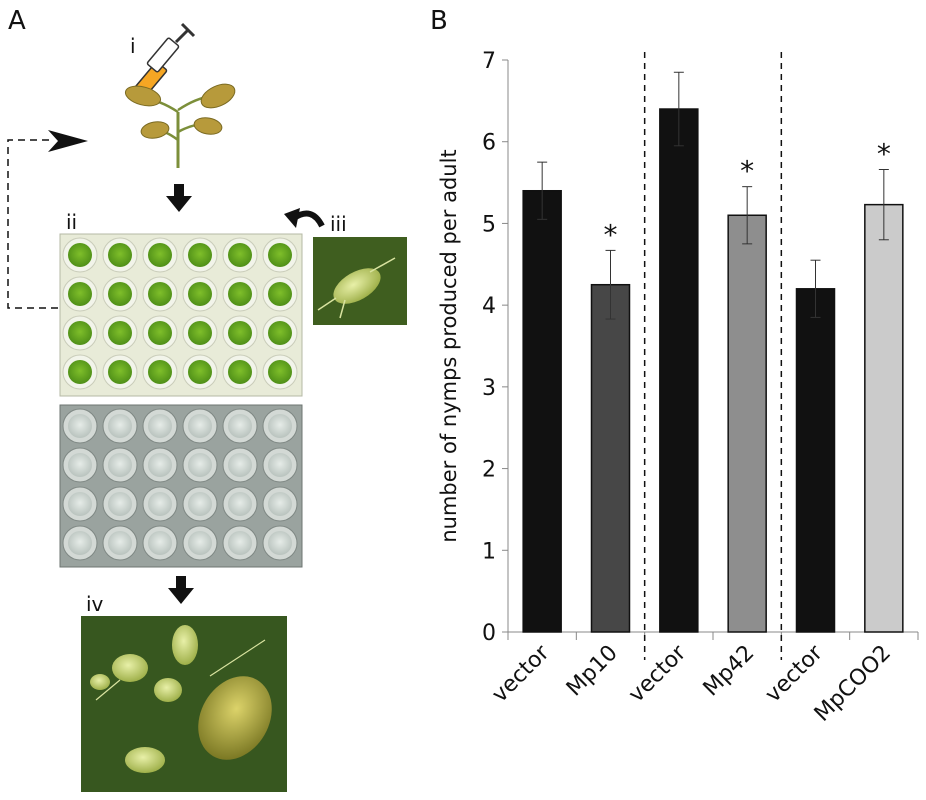 Image resolution: width=926 pixels, height=800 pixels. Describe the element at coordinates (489, 224) in the screenshot. I see `y-tick-label: 5` at that location.